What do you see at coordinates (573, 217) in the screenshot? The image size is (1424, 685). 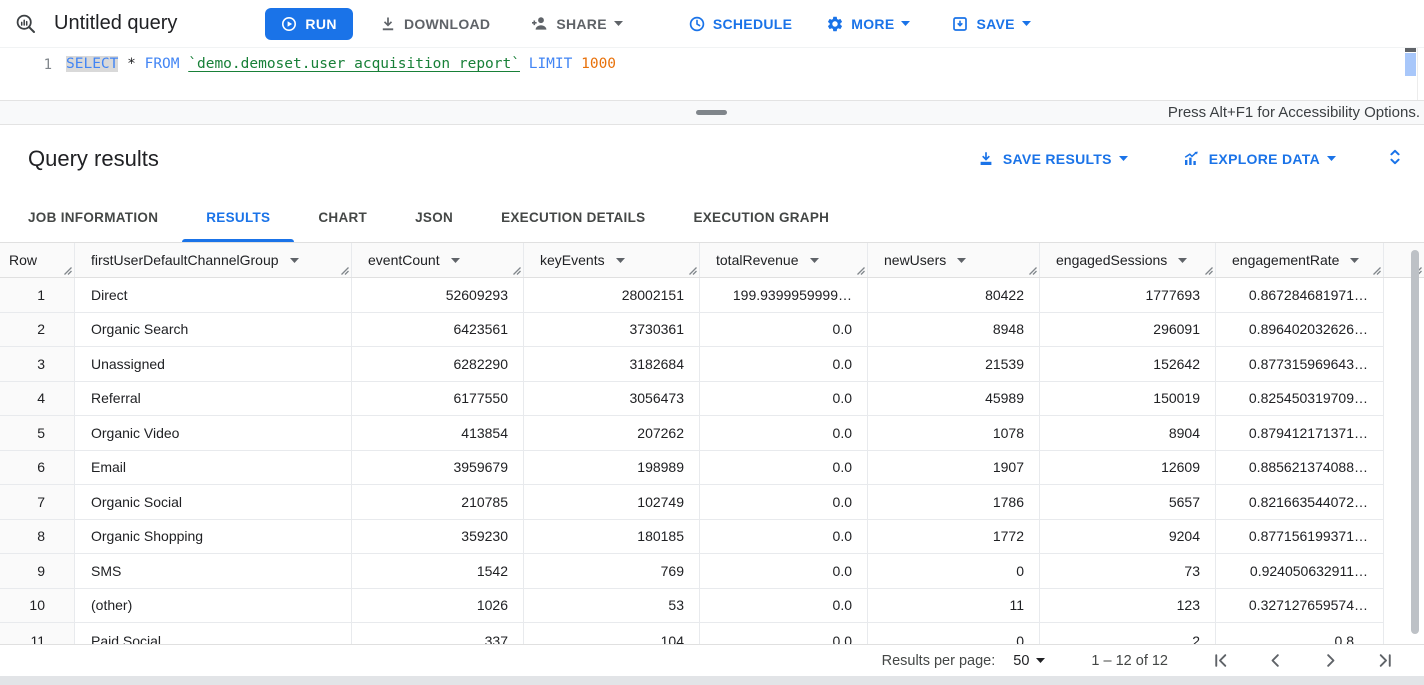 I see `tab-execution-details: EXECUTION DETAILS` at bounding box center [573, 217].